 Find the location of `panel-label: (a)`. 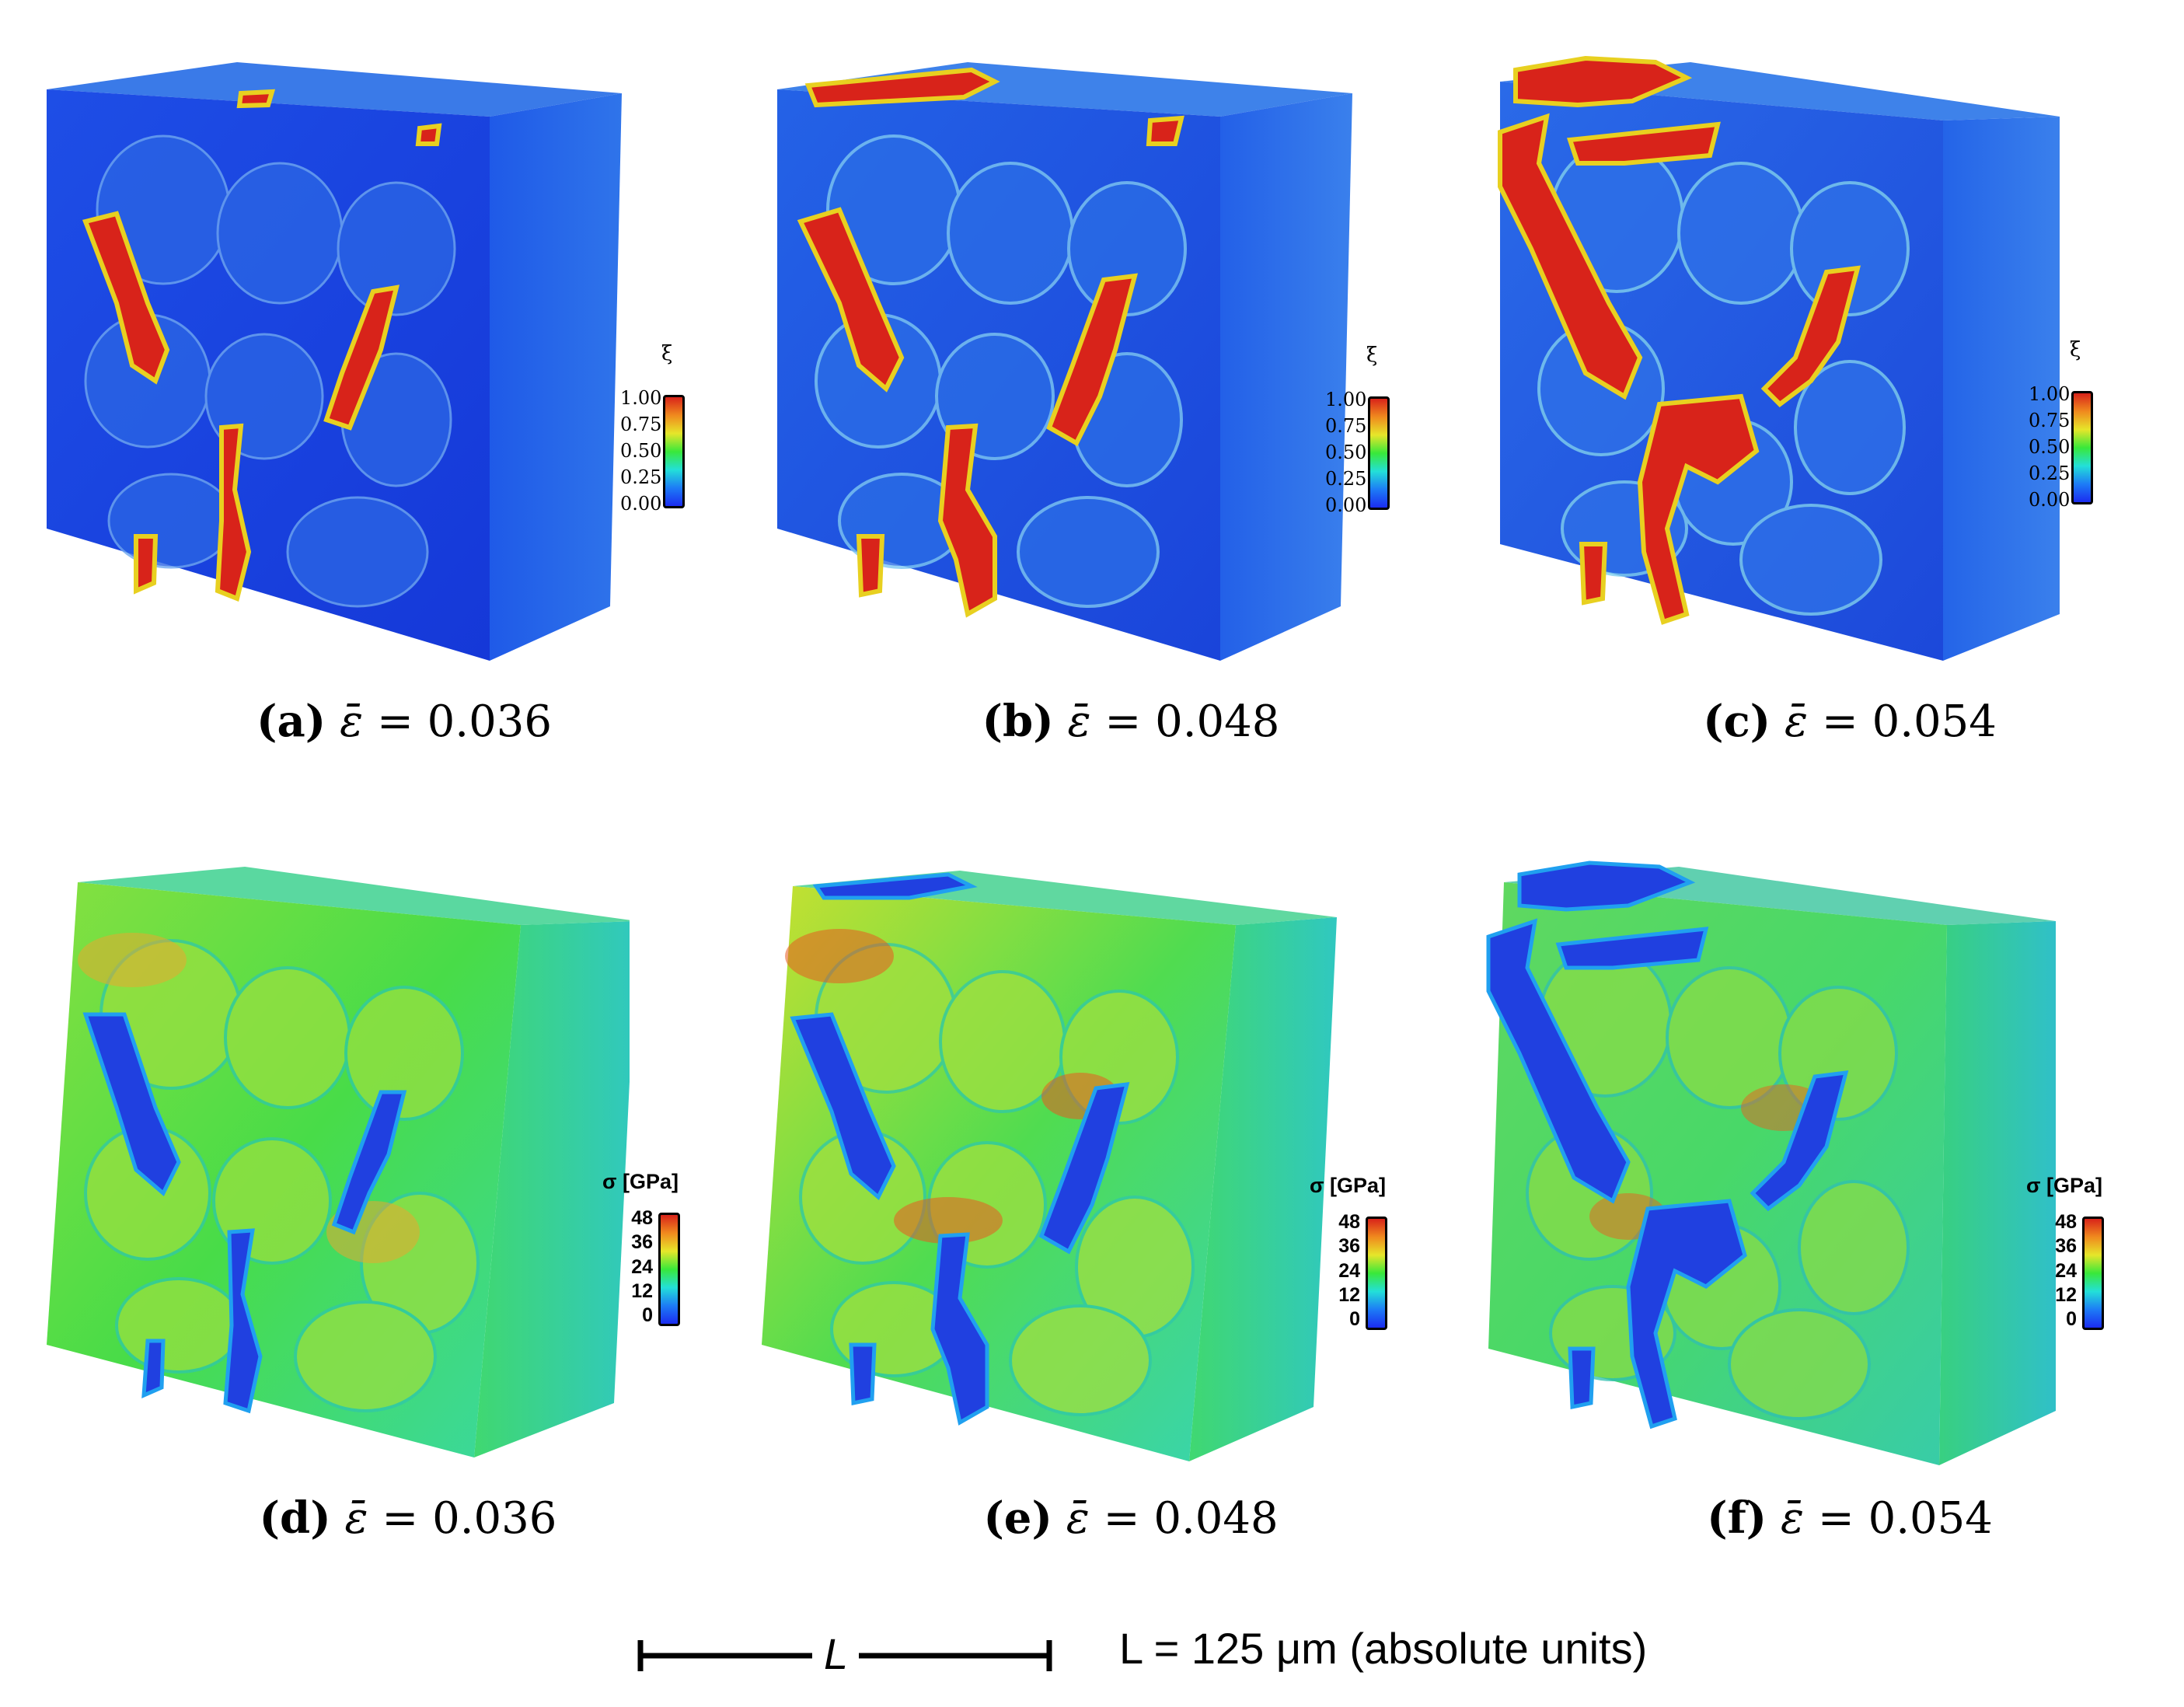

panel-label: (a) is located at coordinates (291, 722).